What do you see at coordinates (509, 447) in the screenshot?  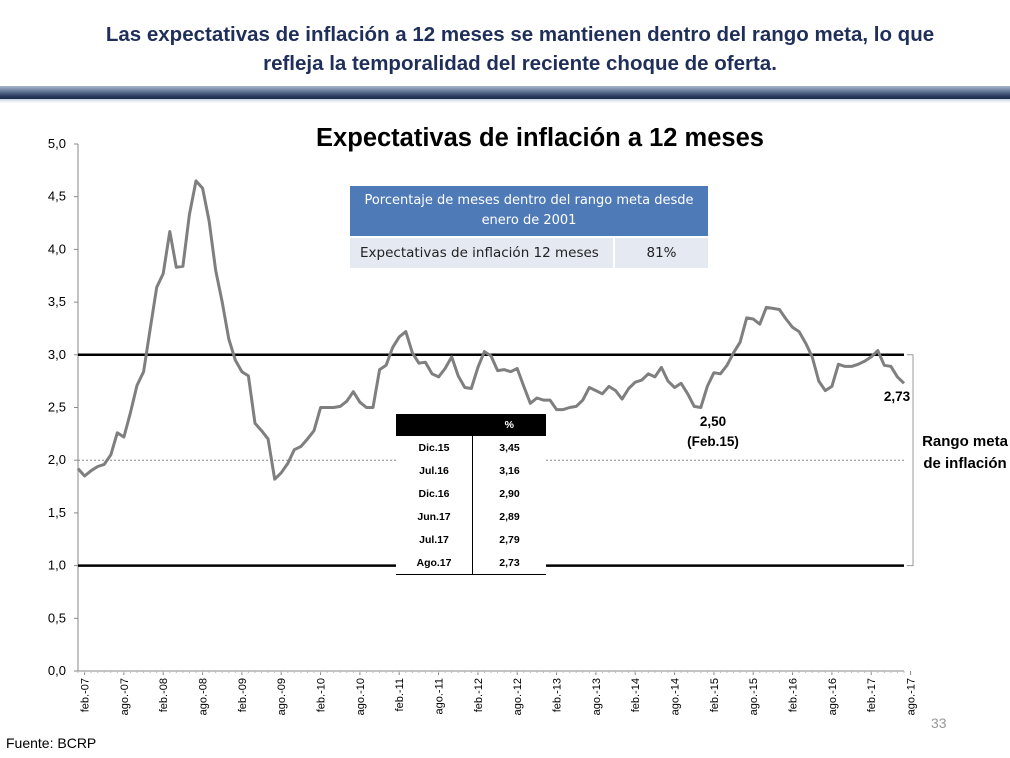 I see `row-value: 3,45` at bounding box center [509, 447].